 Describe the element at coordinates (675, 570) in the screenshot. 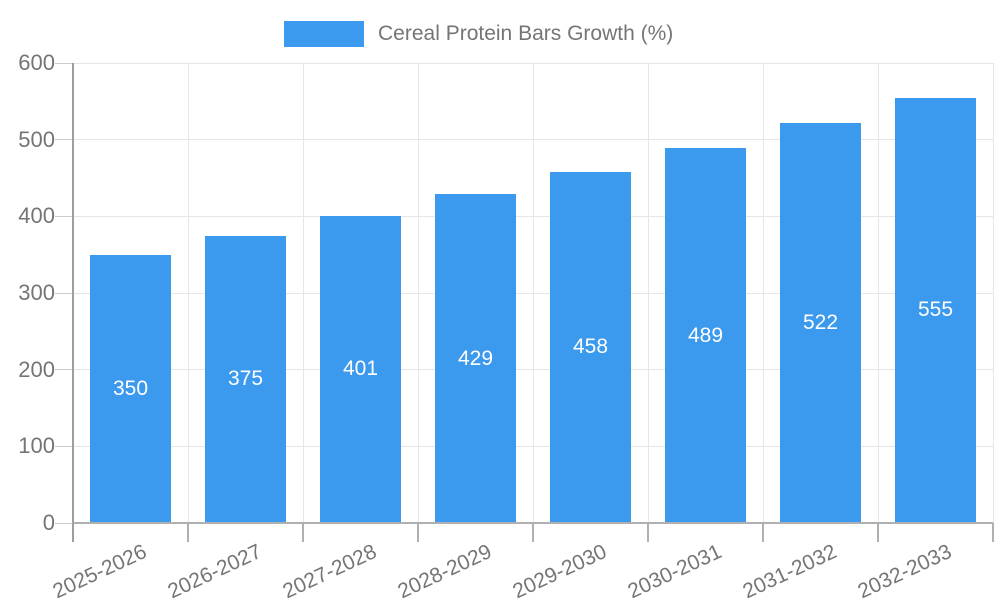

I see `x-axis-label: 2030-2031` at that location.